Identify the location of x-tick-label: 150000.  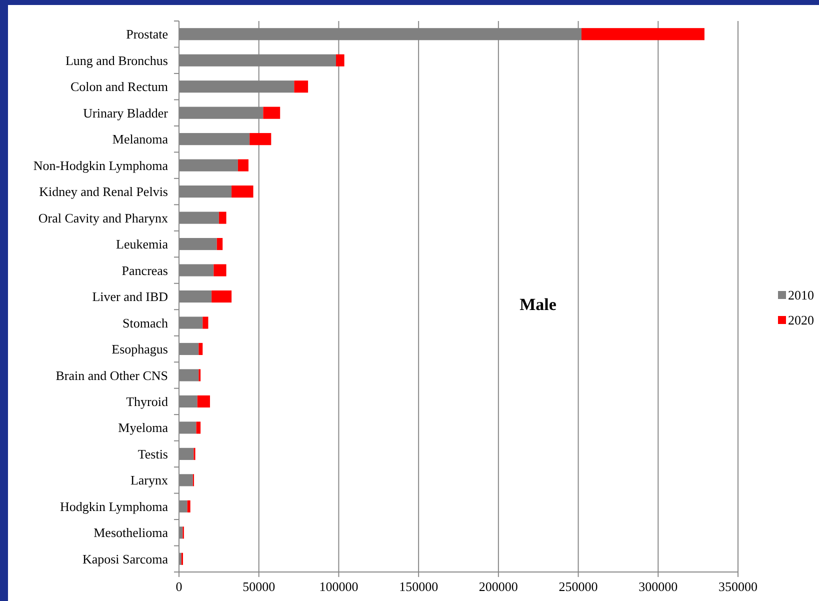
(418, 586).